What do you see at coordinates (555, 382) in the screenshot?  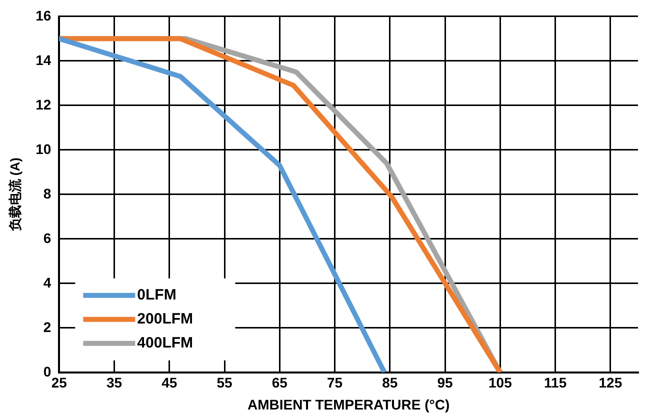 I see `x-tick-label: 115` at bounding box center [555, 382].